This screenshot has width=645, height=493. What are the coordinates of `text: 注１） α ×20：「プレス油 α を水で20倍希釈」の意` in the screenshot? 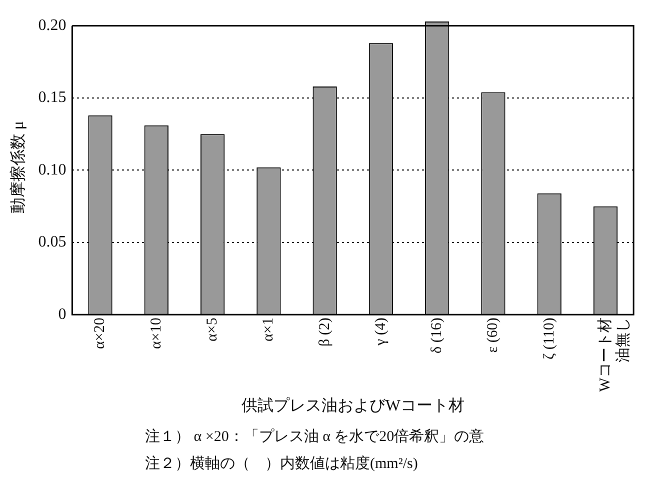 It's located at (314, 437).